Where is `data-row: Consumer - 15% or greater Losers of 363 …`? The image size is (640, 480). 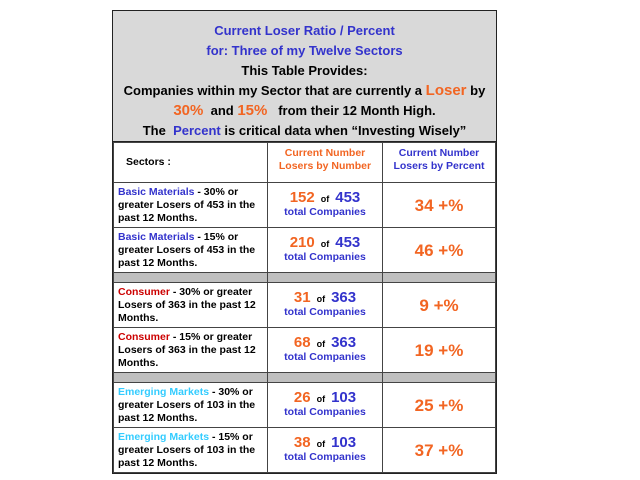 data-row: Consumer - 15% or greater Losers of 363 … is located at coordinates (304, 350).